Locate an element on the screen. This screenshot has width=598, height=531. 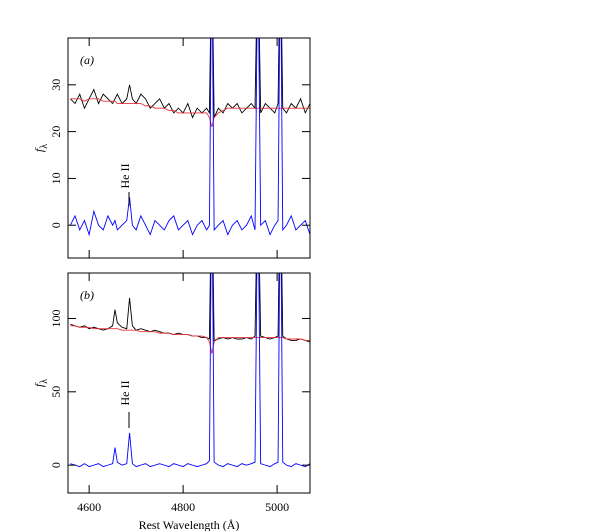
x-tick-label: 5000 is located at coordinates (277, 507).